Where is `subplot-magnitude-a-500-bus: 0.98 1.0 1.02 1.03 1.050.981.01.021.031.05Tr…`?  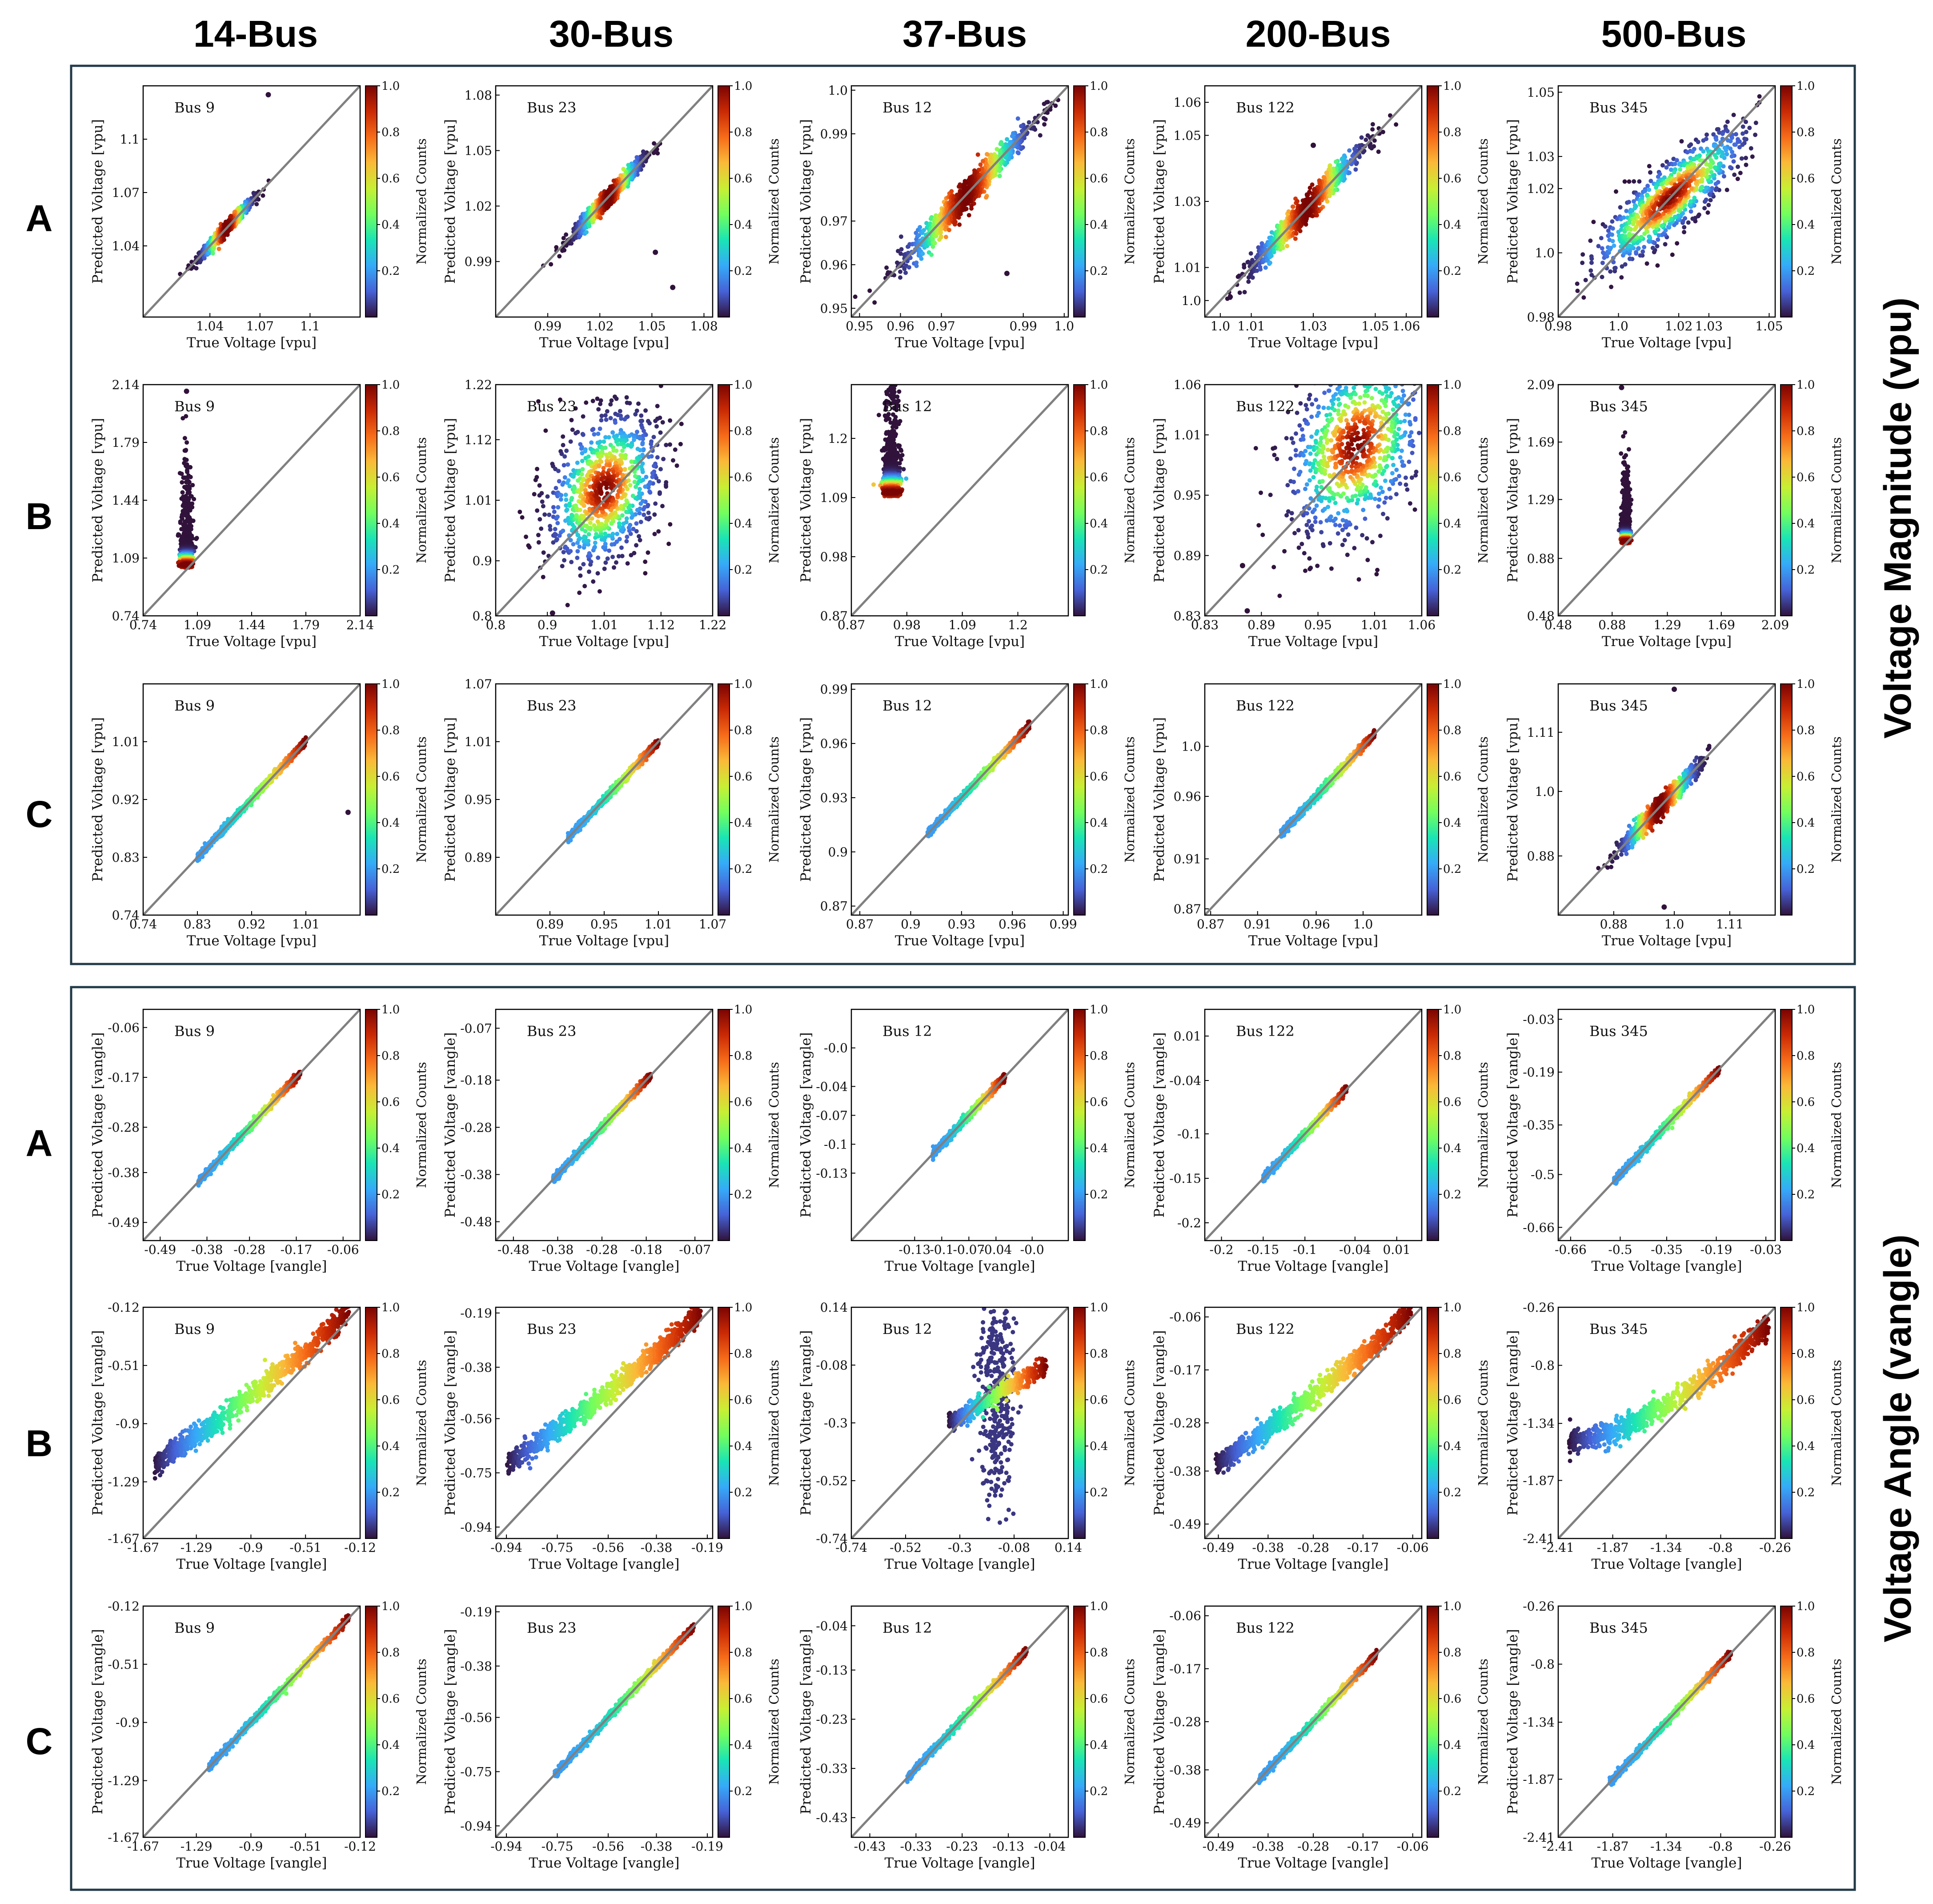 subplot-magnitude-a-500-bus: 0.98 1.0 1.02 1.03 1.050.981.01.021.031.05Tr… is located at coordinates (1674, 216).